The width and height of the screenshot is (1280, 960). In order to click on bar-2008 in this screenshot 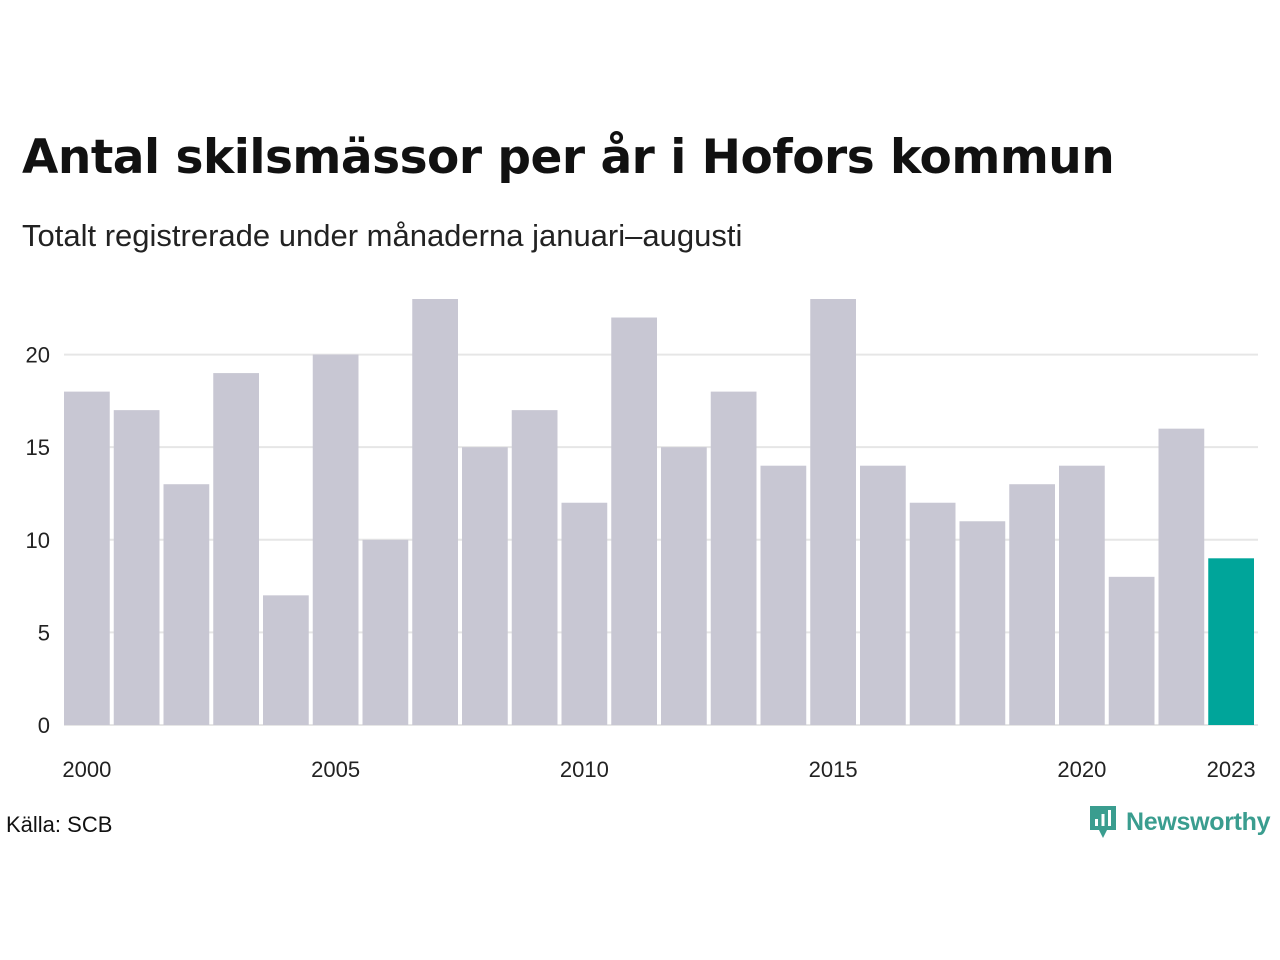, I will do `click(485, 586)`.